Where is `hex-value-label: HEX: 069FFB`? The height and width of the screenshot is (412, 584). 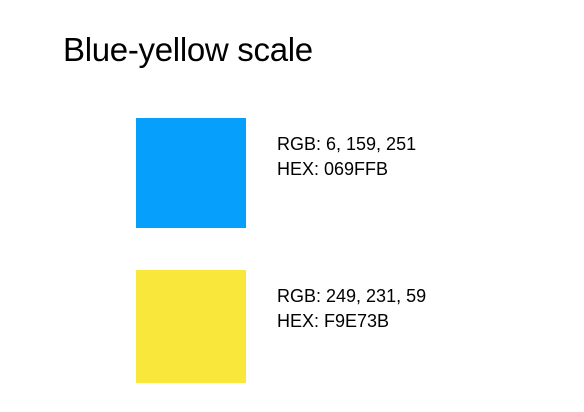 hex-value-label: HEX: 069FFB is located at coordinates (333, 169).